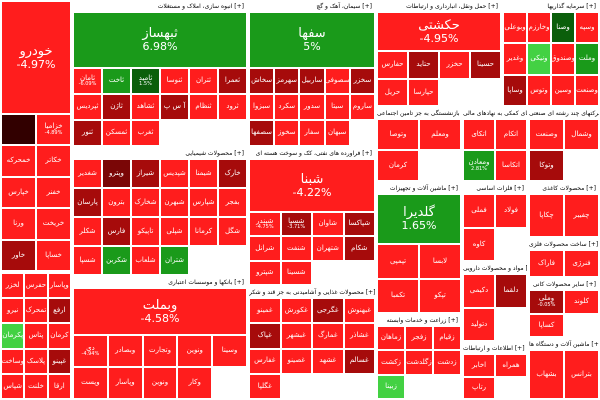 The image size is (600, 400). I want to click on stock-tile: چکاپا, so click(546, 215).